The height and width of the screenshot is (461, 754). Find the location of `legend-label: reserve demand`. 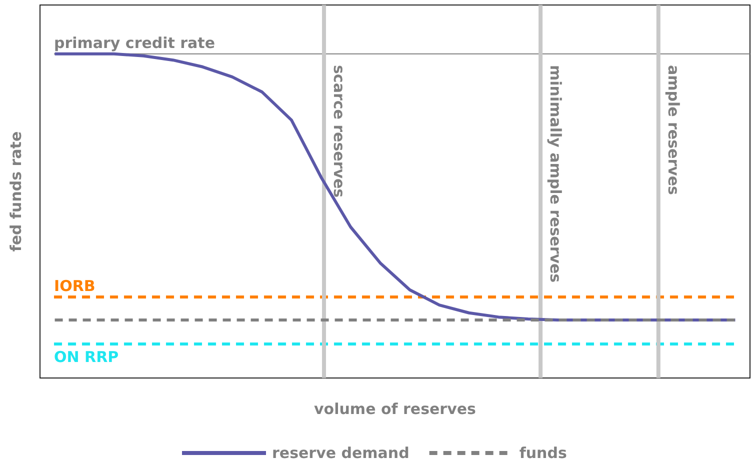

legend-label: reserve demand is located at coordinates (341, 452).